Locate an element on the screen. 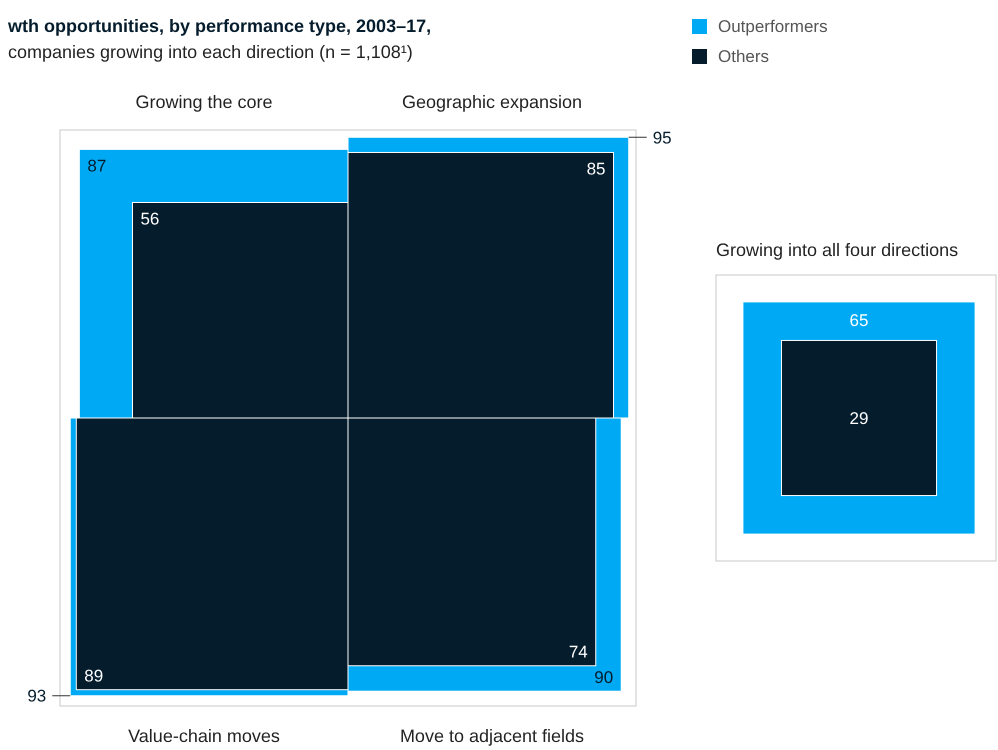 Image resolution: width=998 pixels, height=750 pixels. text: wth opportunities, by performance type, 2003–17, is located at coordinates (219, 26).